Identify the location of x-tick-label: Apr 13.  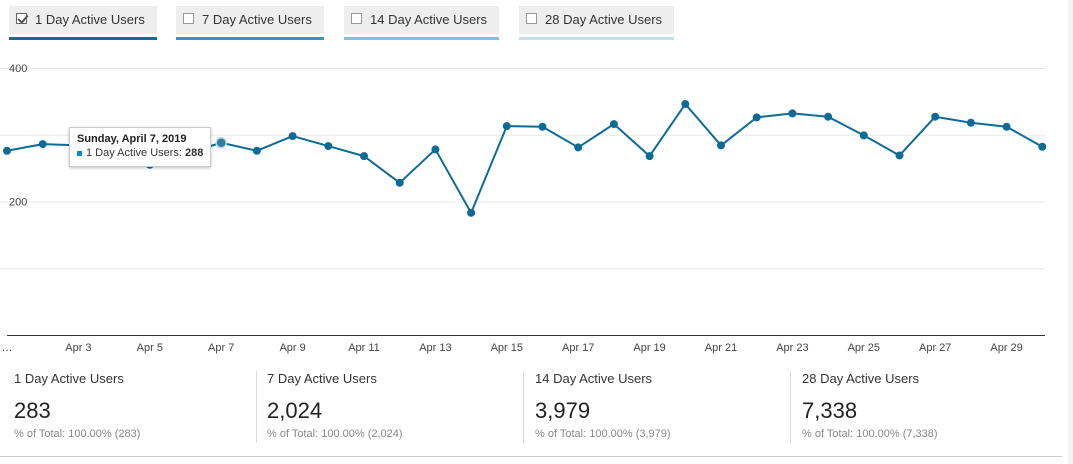
(435, 348).